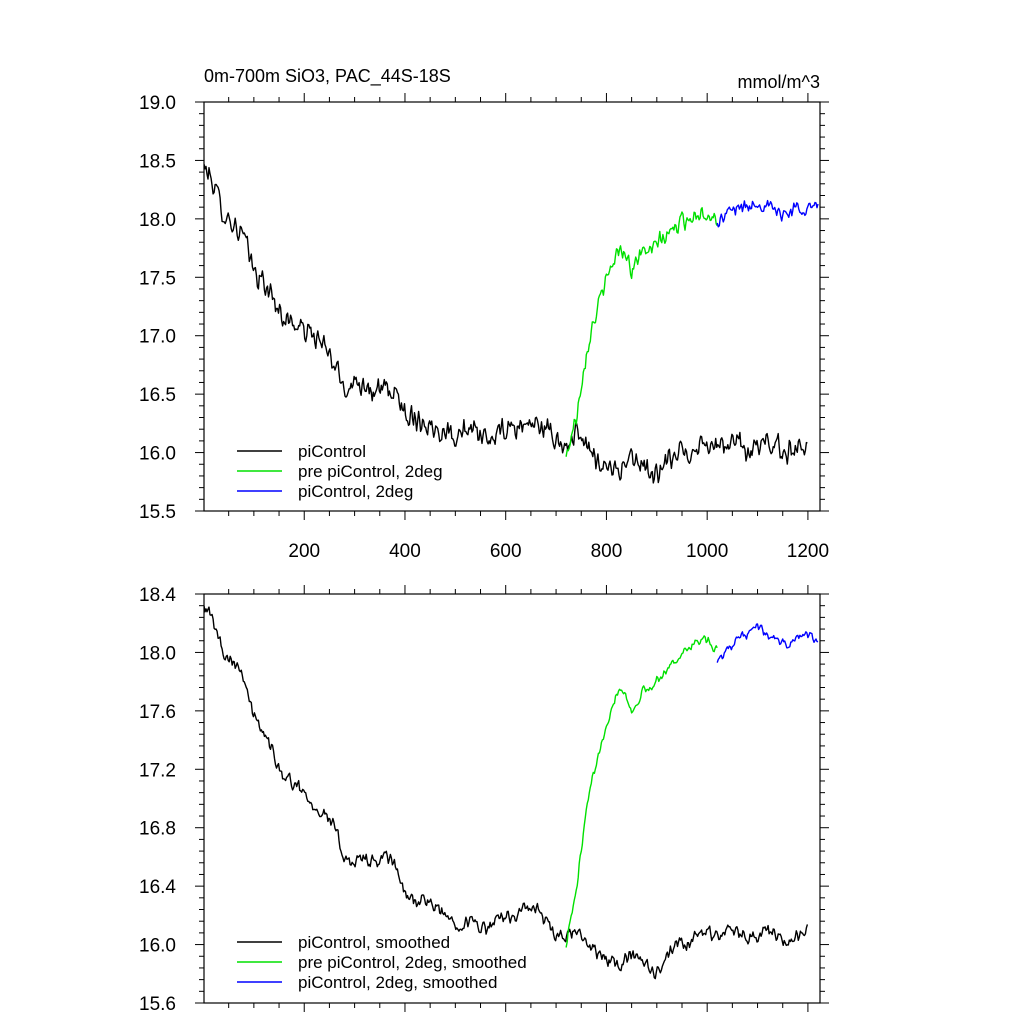 The width and height of the screenshot is (1024, 1024). What do you see at coordinates (779, 82) in the screenshot?
I see `units-label: mmol/m^3` at bounding box center [779, 82].